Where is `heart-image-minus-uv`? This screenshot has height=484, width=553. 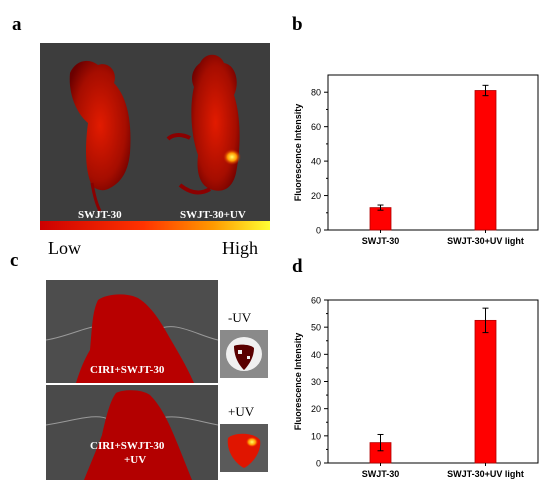 heart-image-minus-uv is located at coordinates (244, 354).